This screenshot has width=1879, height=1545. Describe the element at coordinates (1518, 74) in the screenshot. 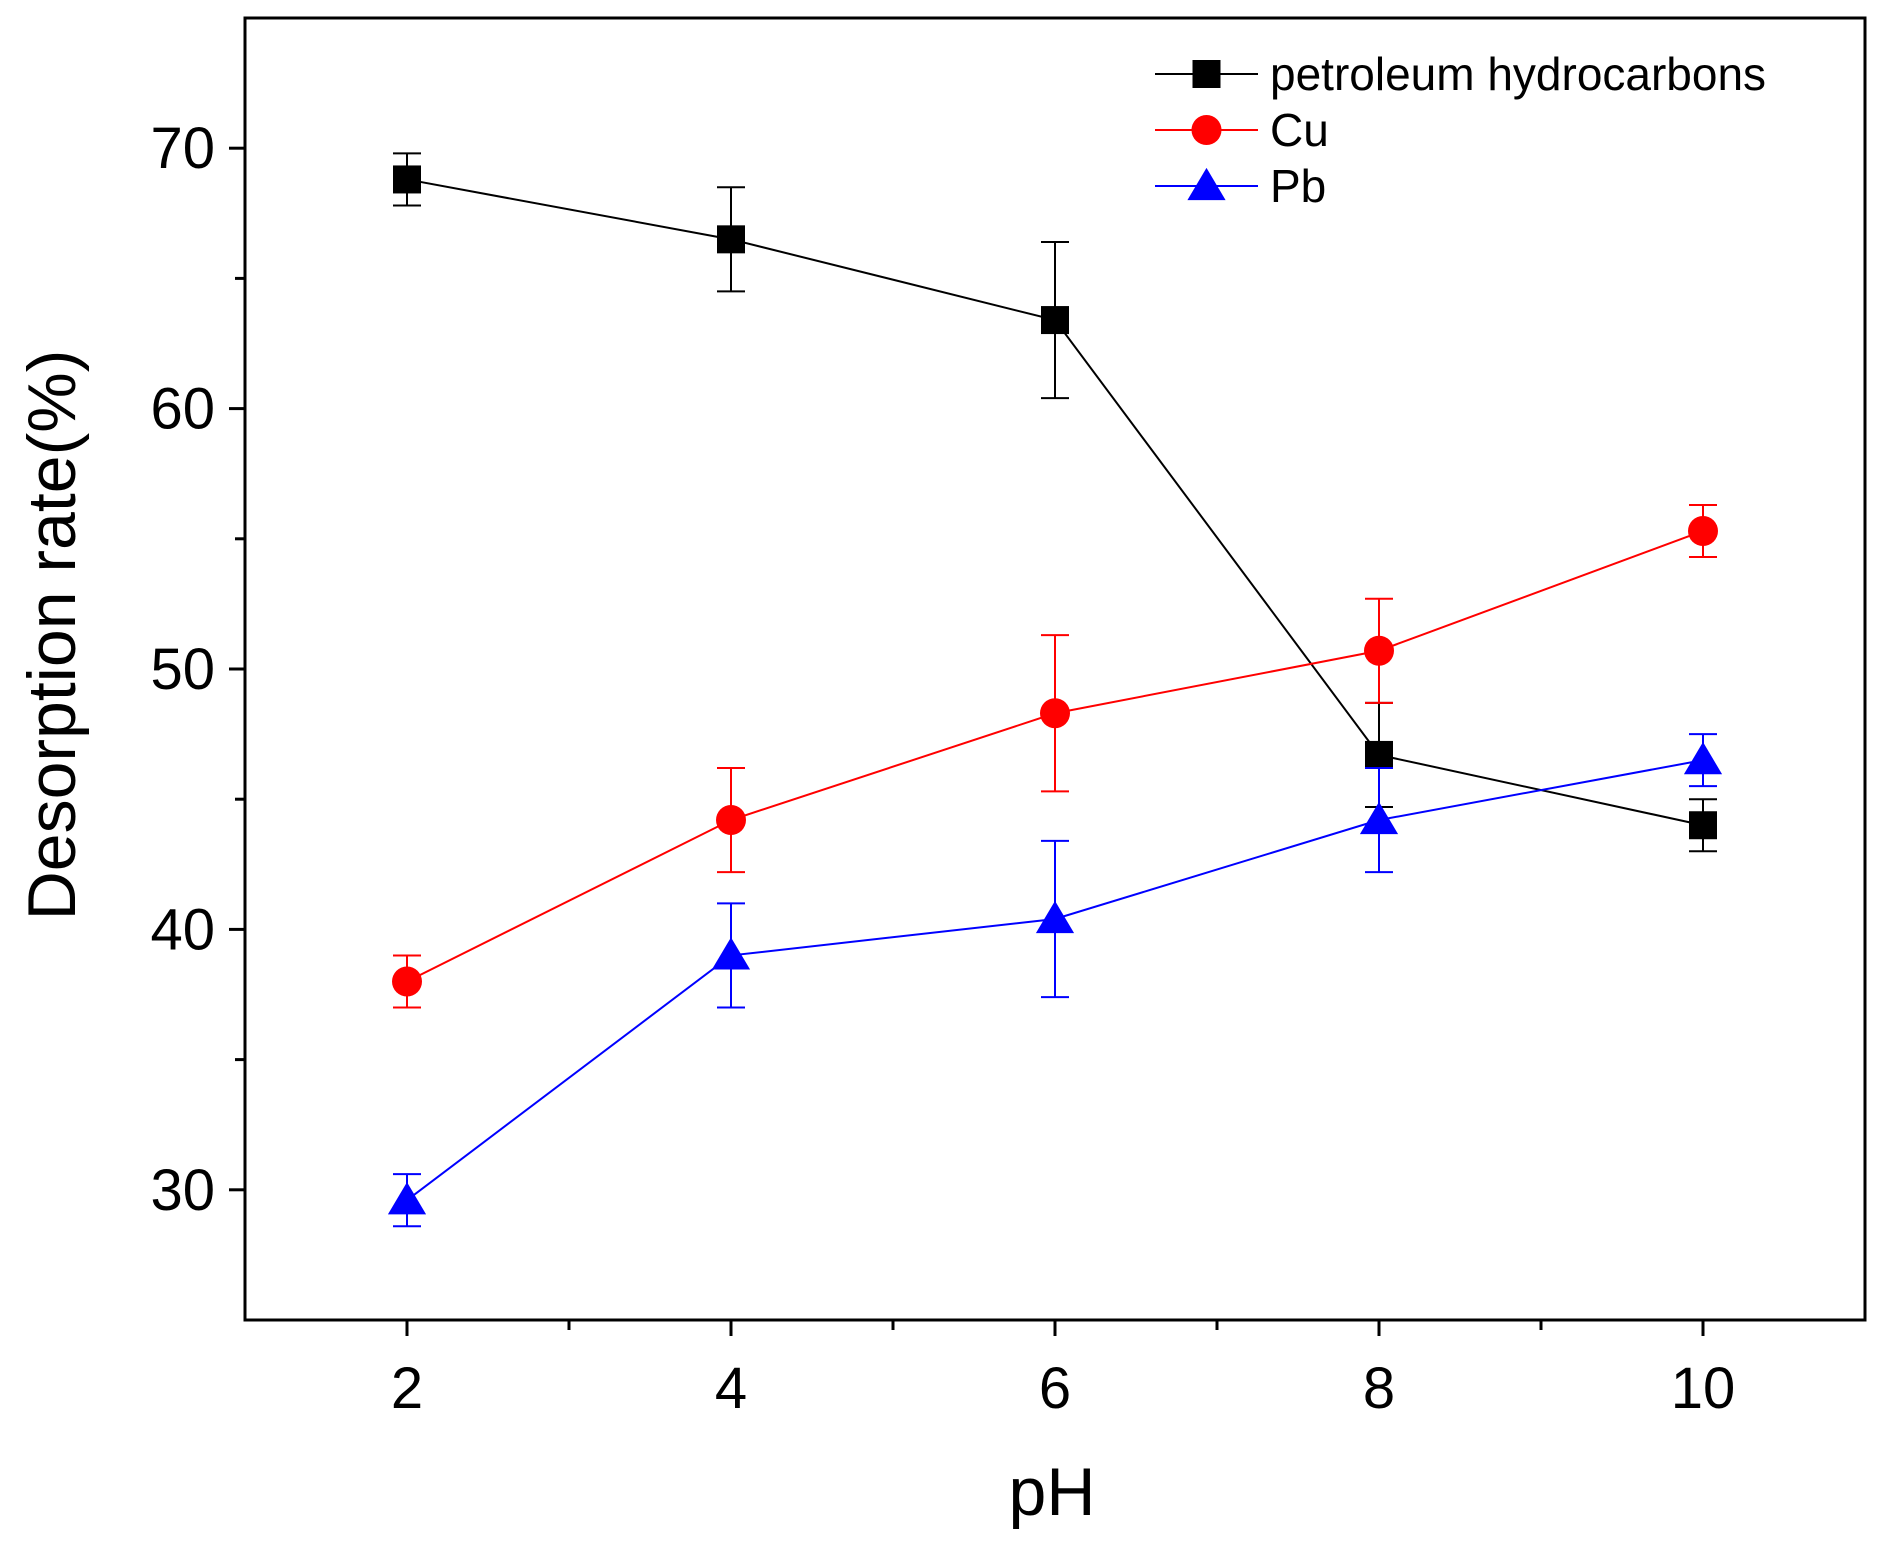

I see `legend-label: petroleum hydrocarbons` at that location.